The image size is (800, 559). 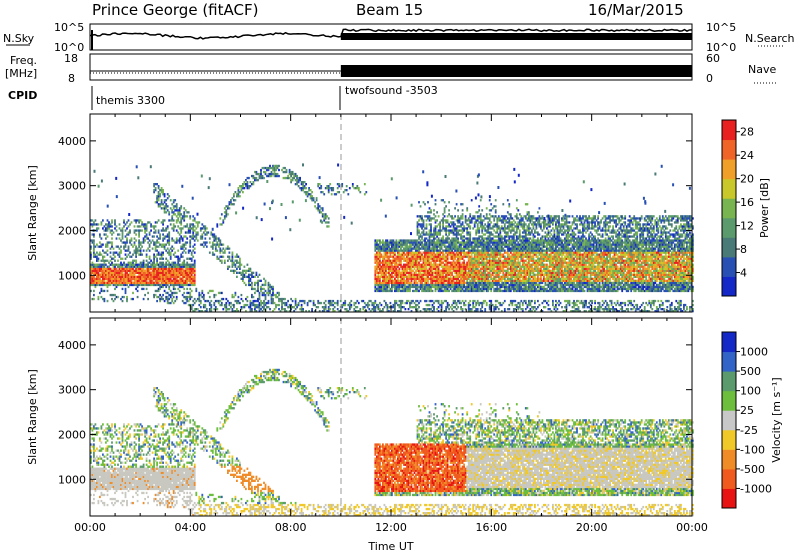 What do you see at coordinates (71, 58) in the screenshot?
I see `freq-hi-label: 18` at bounding box center [71, 58].